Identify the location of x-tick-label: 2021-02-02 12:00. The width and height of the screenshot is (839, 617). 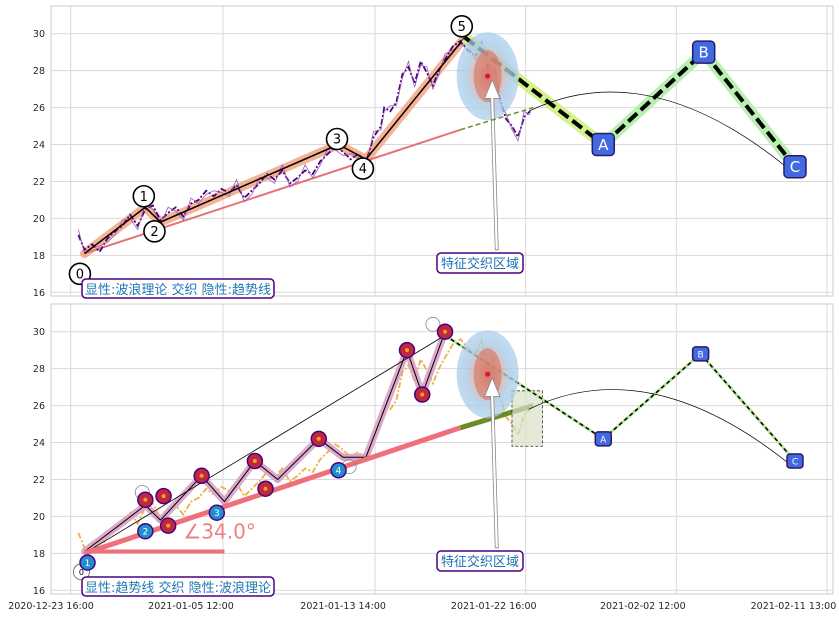
(643, 606).